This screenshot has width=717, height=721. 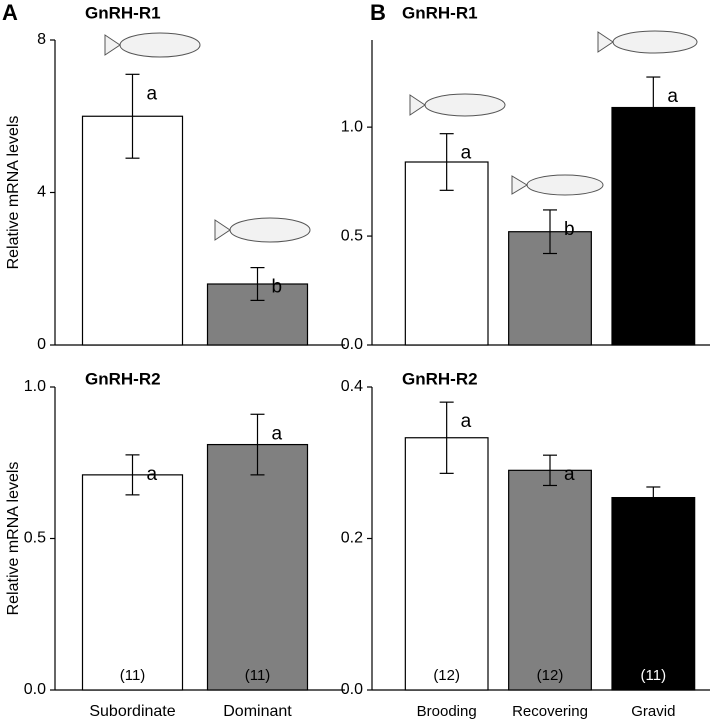 I want to click on y-tick-label: 0, so click(x=41, y=344).